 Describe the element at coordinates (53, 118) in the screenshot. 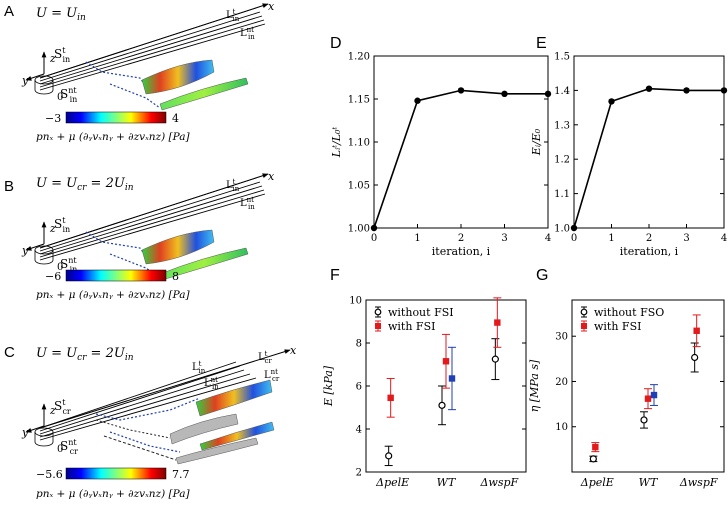

I see `cbar-min: −3` at that location.